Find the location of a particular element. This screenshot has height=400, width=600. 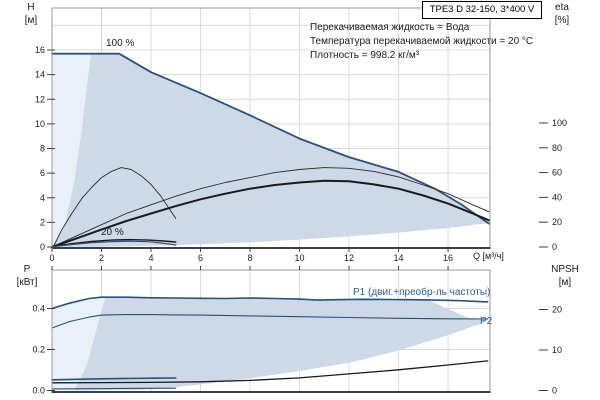

info-line-fluid: Перекачиваемая жидкость = Вода is located at coordinates (390, 27).